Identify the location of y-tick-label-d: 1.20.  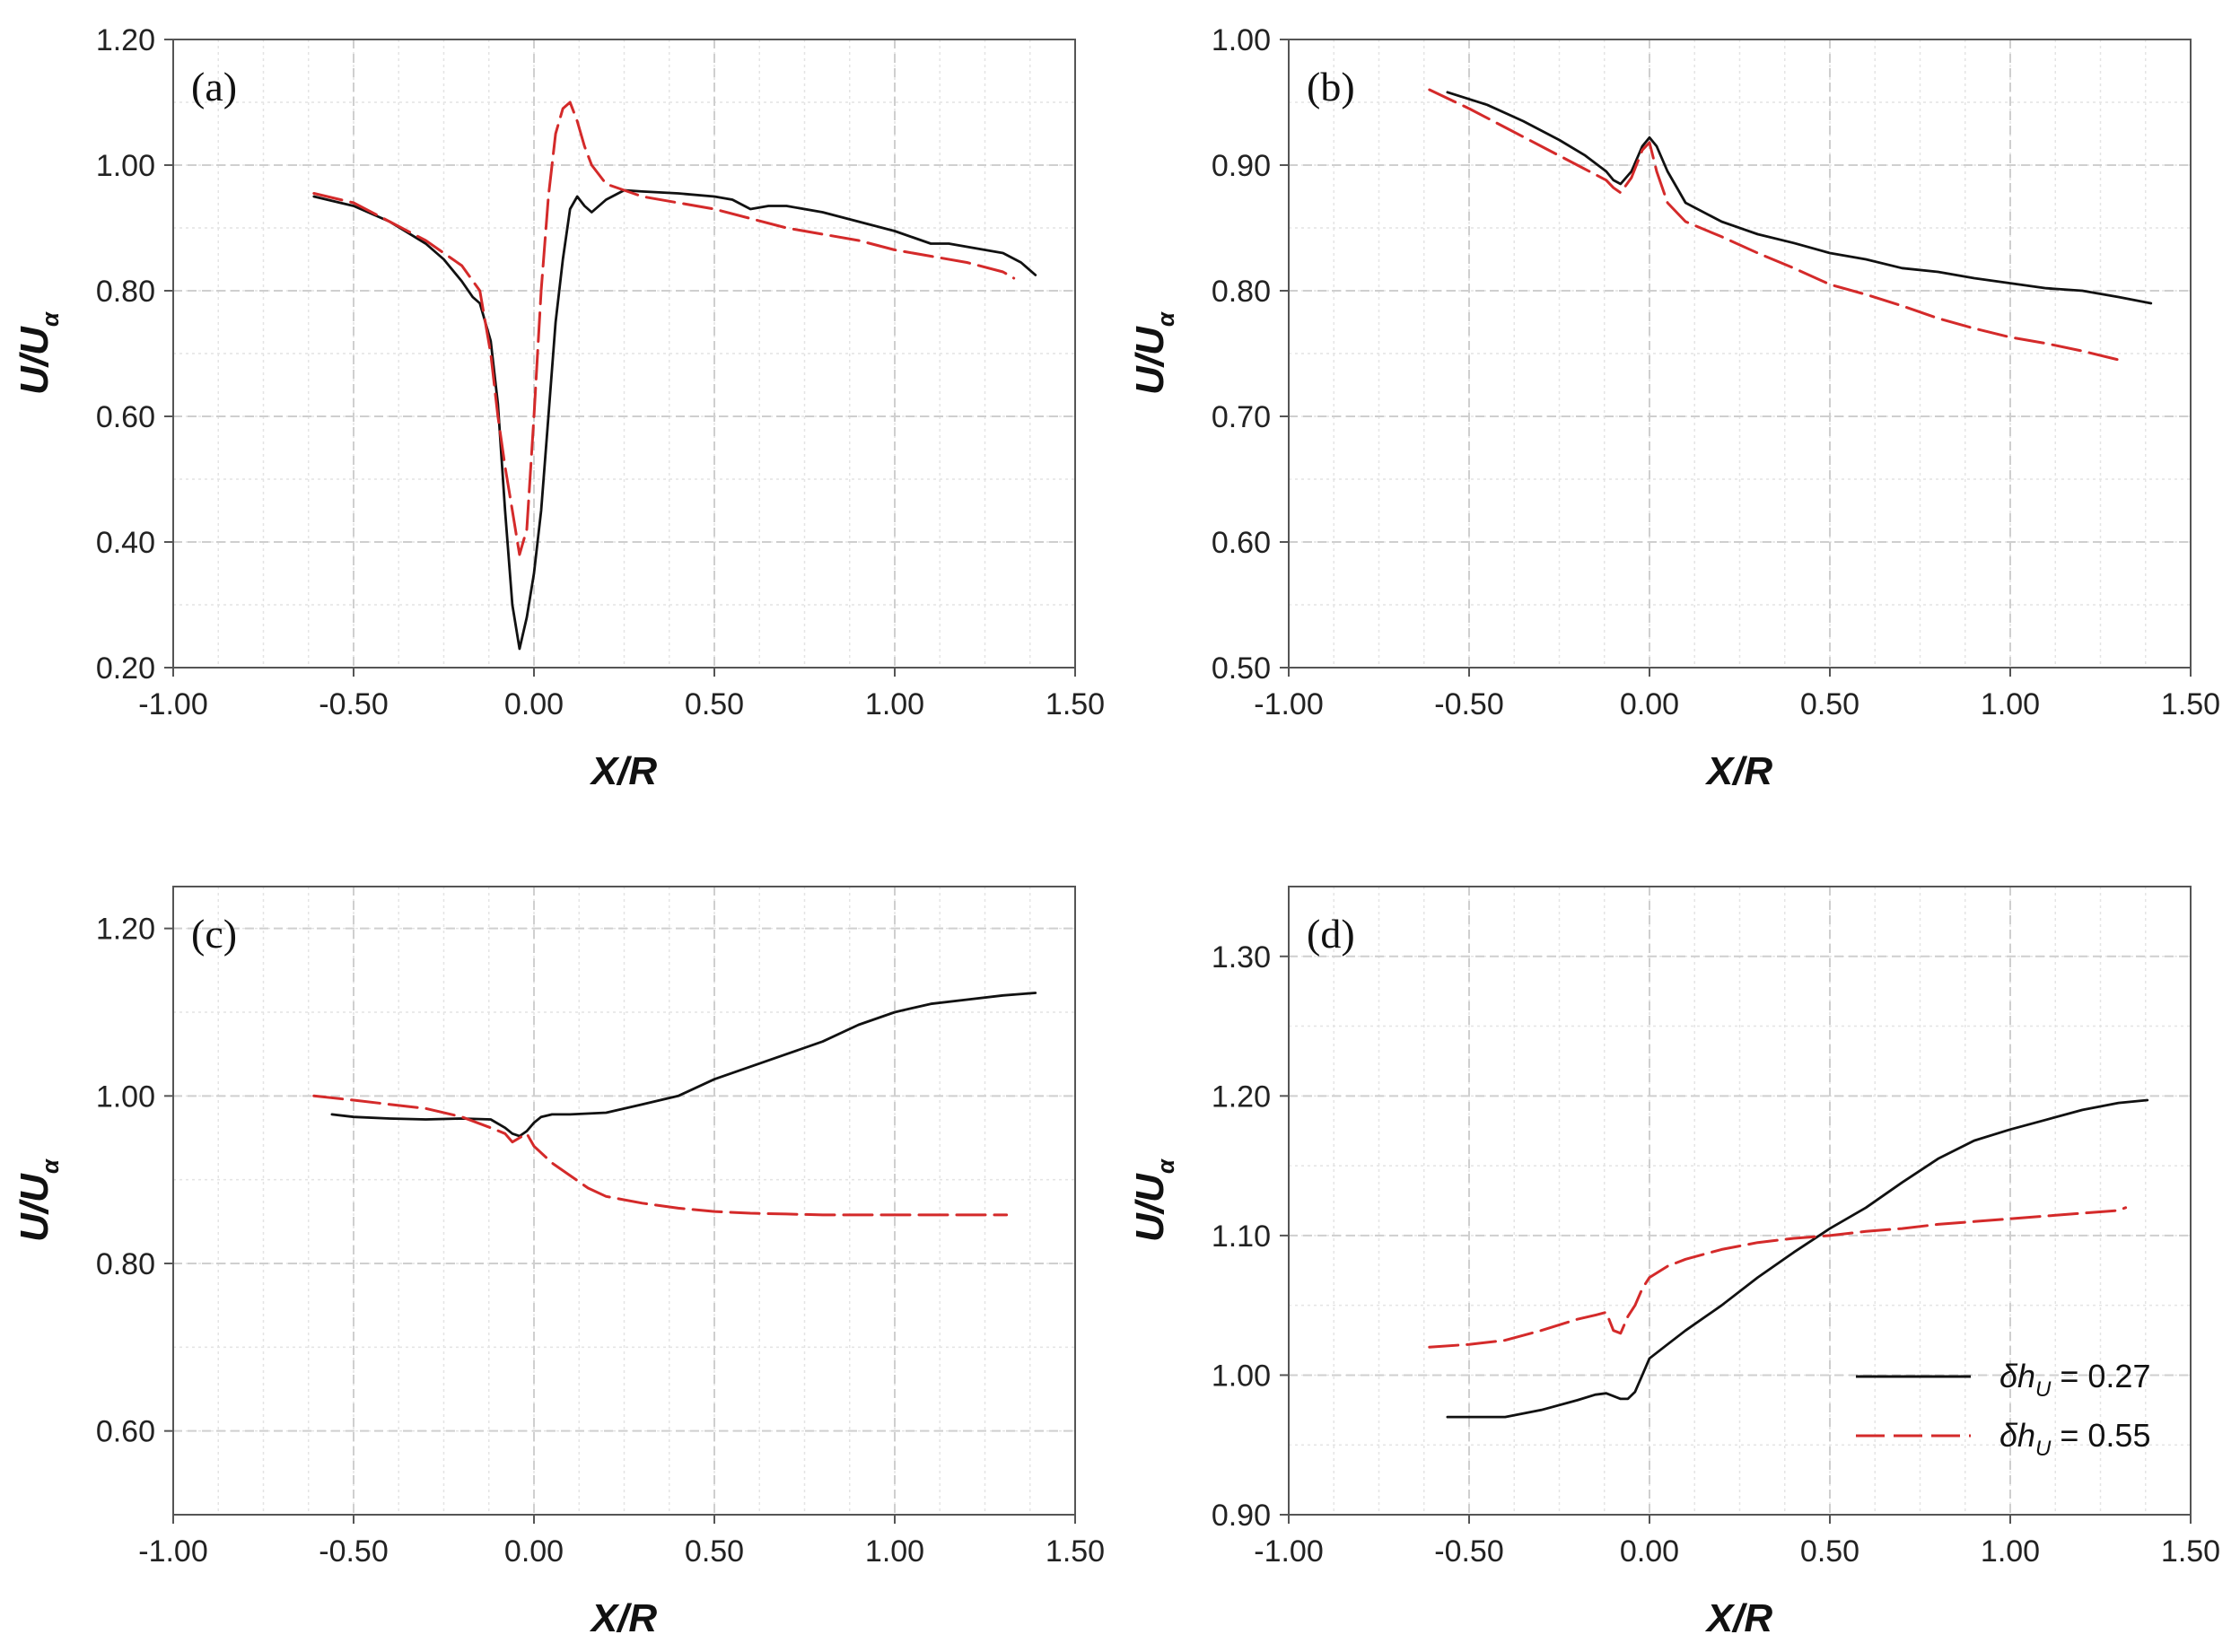
(1241, 1096).